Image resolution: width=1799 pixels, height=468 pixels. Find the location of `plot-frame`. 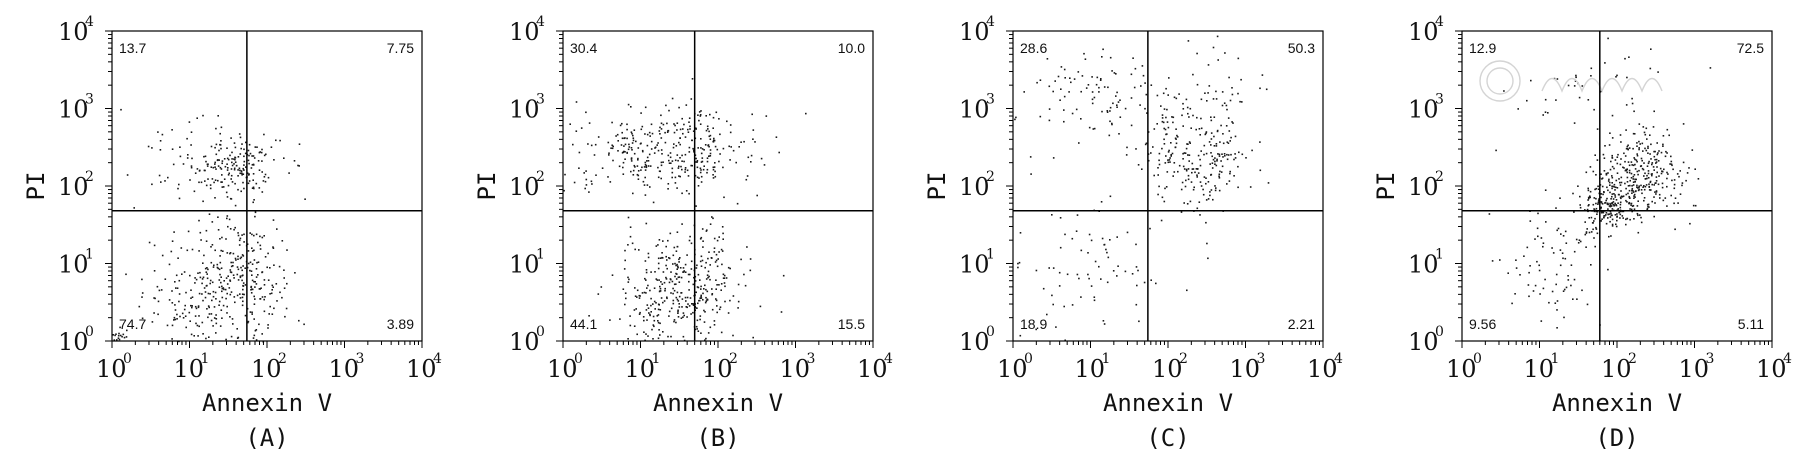

plot-frame is located at coordinates (718, 186).